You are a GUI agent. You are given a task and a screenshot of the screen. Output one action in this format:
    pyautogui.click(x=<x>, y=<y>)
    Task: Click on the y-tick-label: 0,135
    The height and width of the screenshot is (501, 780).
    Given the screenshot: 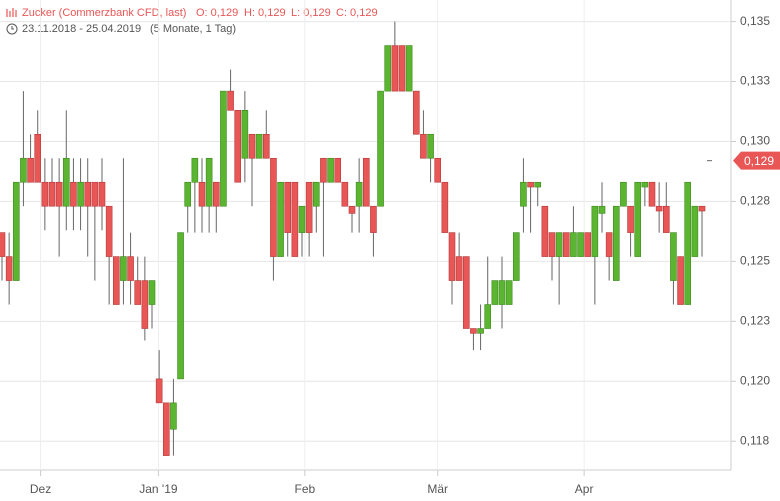 What is the action you would take?
    pyautogui.click(x=755, y=21)
    